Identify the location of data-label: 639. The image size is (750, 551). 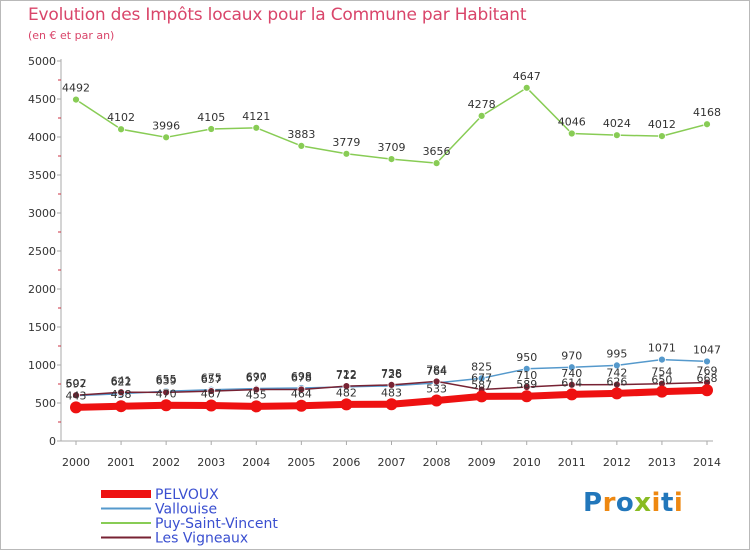
(166, 380).